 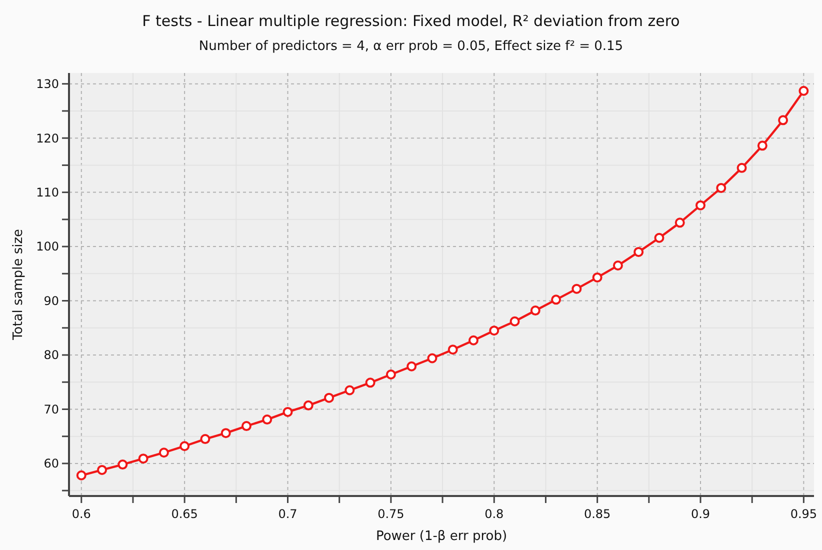 What do you see at coordinates (288, 514) in the screenshot?
I see `x-tick-label: 0.7` at bounding box center [288, 514].